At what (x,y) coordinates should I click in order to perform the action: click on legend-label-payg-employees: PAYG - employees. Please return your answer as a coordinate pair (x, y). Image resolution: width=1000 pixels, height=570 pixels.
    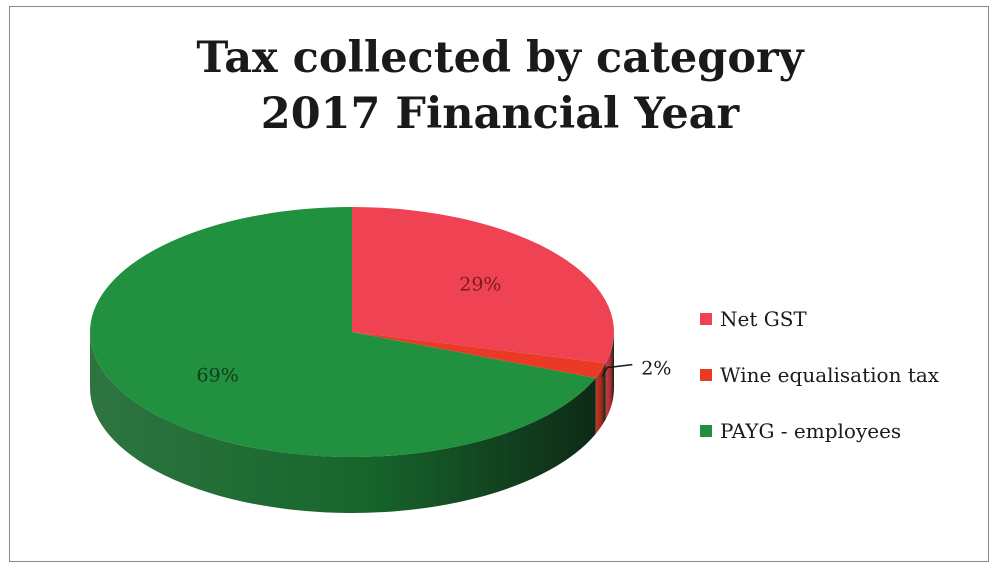
    Looking at the image, I should click on (811, 431).